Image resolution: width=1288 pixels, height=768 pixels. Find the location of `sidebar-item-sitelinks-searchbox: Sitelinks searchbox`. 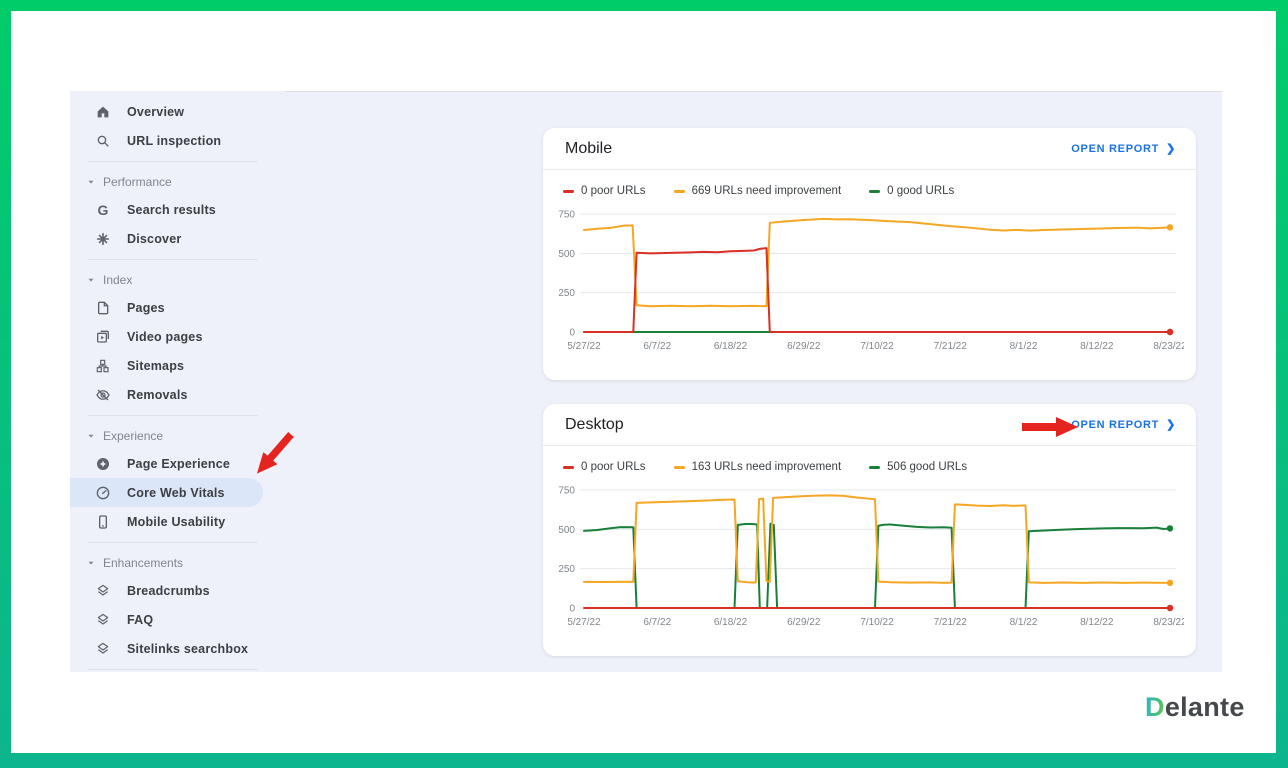

sidebar-item-sitelinks-searchbox: Sitelinks searchbox is located at coordinates (177, 648).